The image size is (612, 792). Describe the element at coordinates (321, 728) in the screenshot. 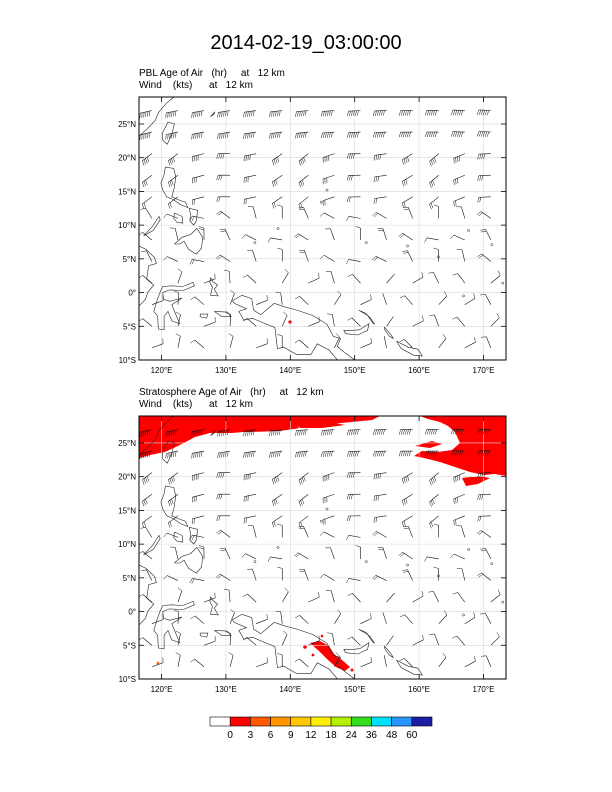

I see `colorbar: 0 3 6 9 12 18 24 36 48 60` at that location.